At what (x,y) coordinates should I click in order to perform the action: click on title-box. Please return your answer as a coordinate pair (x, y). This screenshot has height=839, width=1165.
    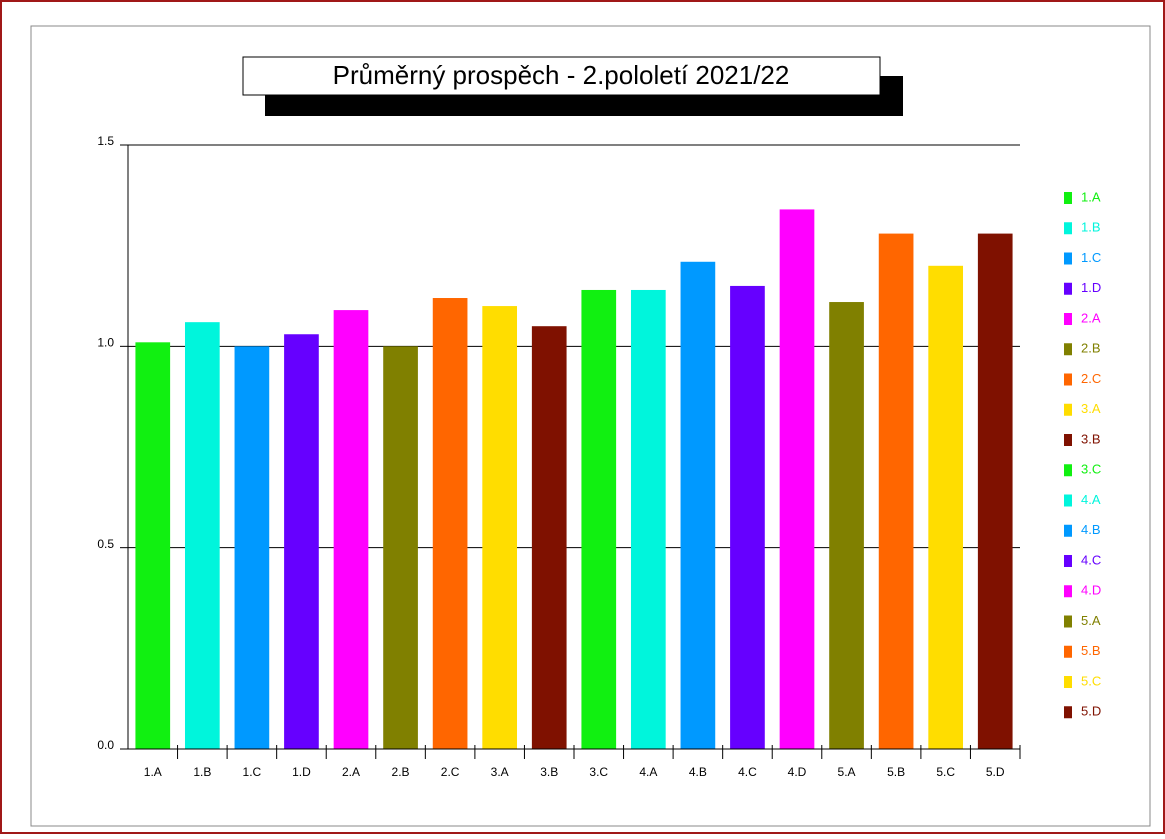
    Looking at the image, I should click on (561, 76).